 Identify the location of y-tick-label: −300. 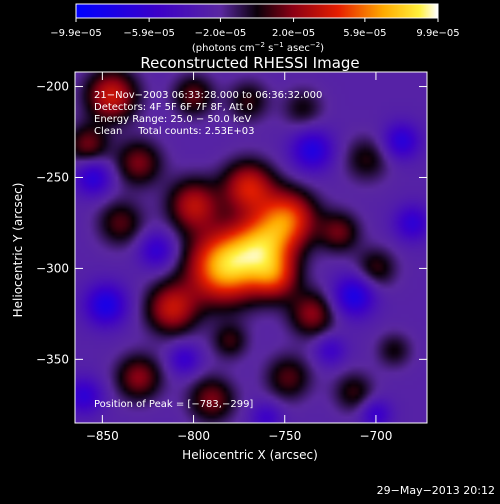
(52, 268).